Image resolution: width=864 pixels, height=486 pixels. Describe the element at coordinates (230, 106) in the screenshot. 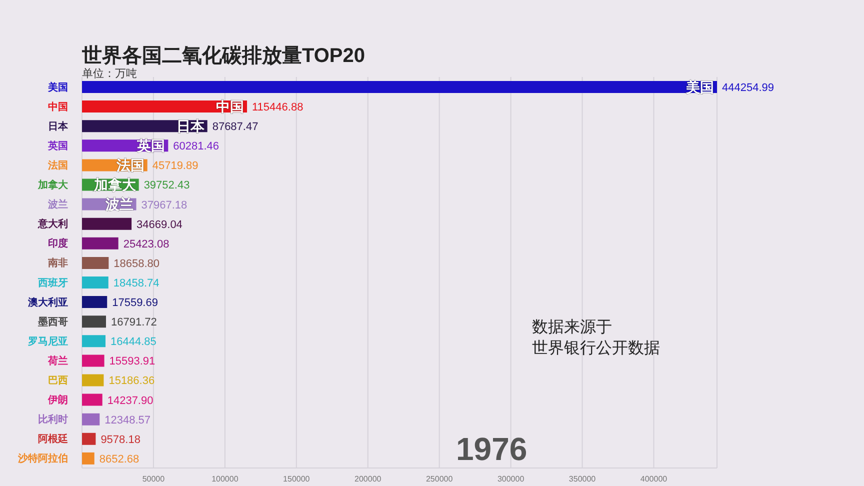

I see `annotation: 中国` at that location.